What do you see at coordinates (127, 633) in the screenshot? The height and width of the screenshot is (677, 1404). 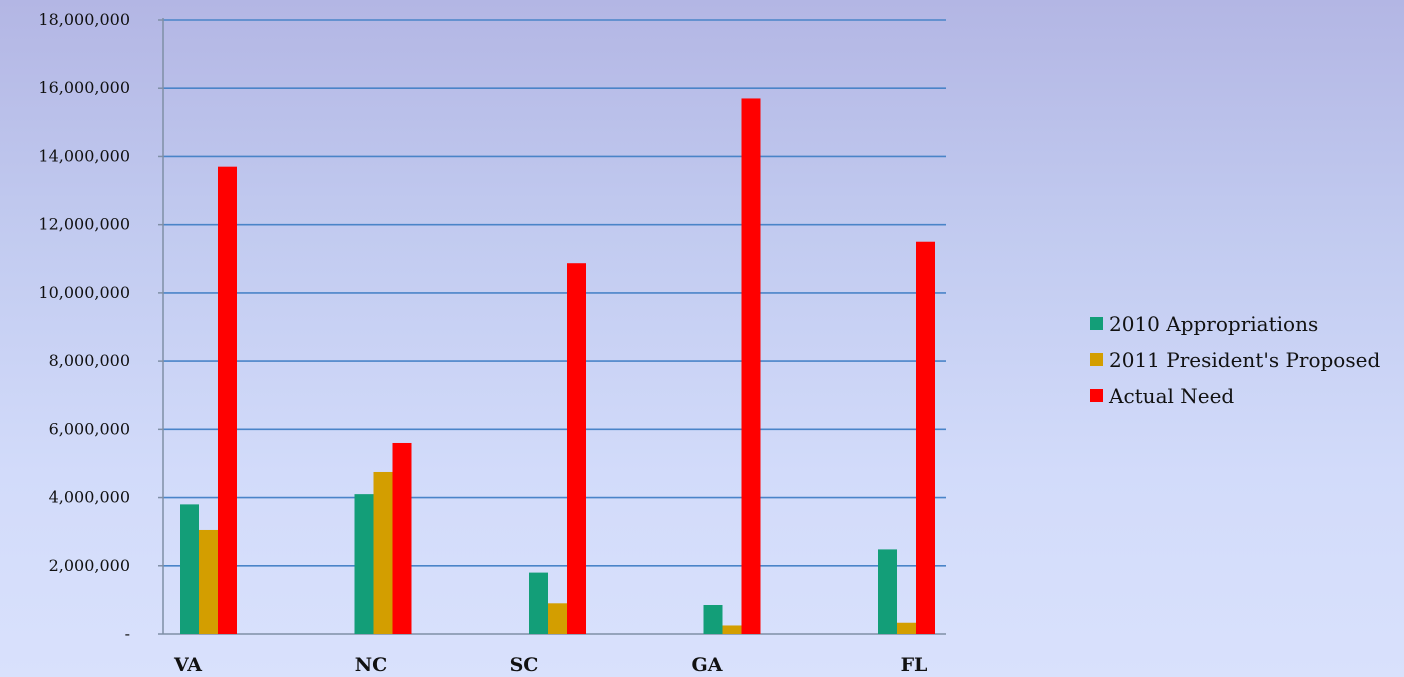 I see `y-tick-label: -` at bounding box center [127, 633].